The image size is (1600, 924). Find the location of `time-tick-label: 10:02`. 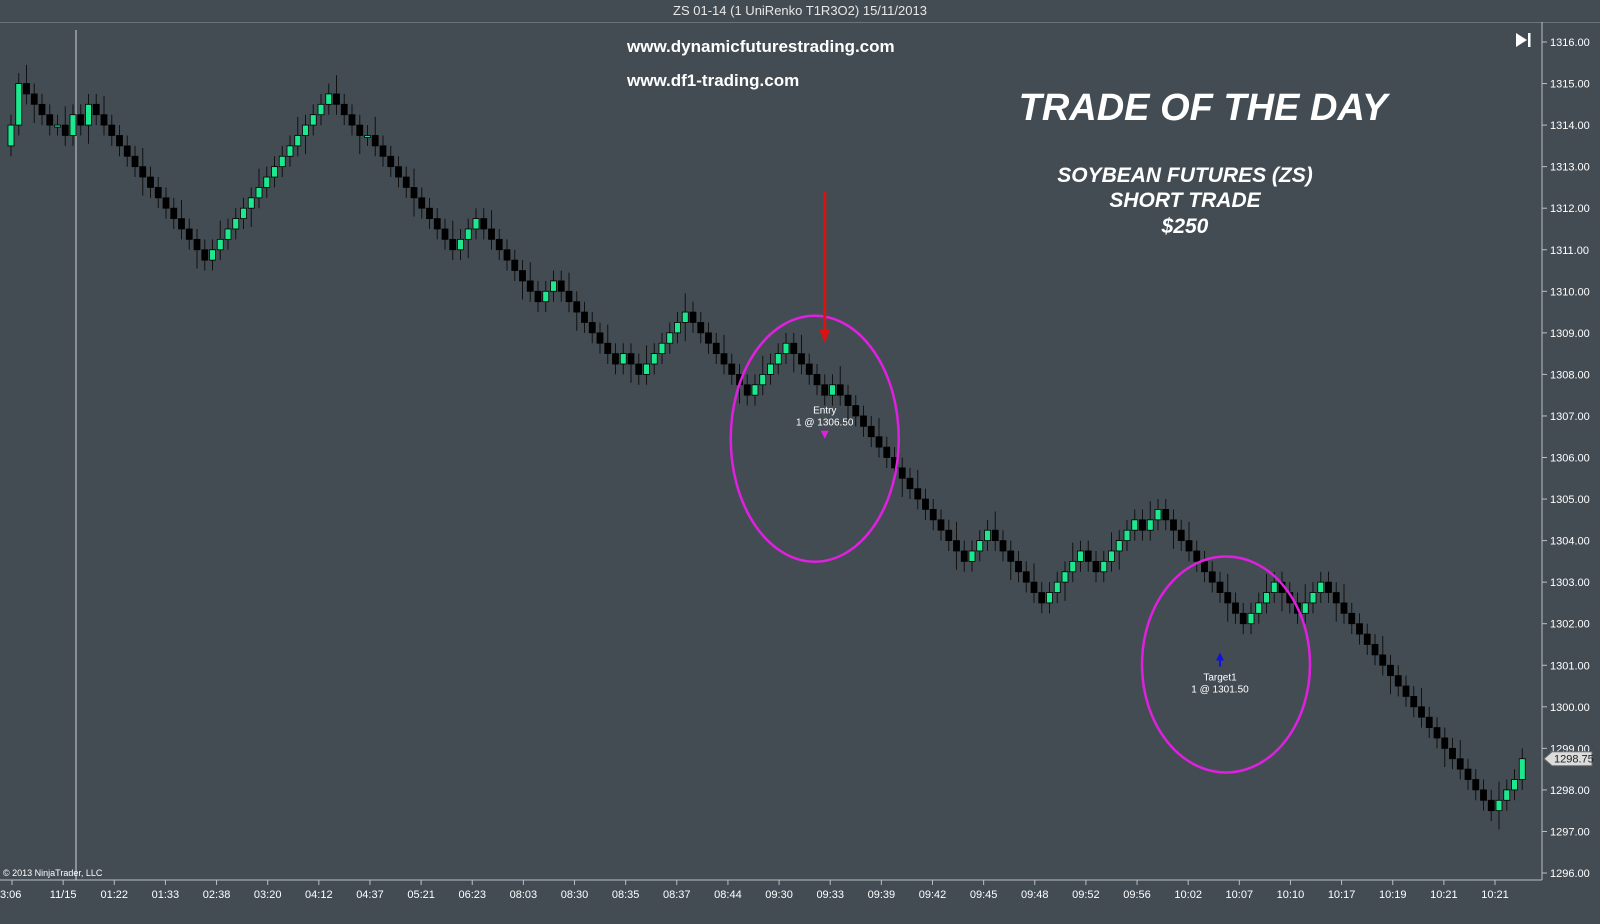

time-tick-label: 10:02 is located at coordinates (1188, 895).